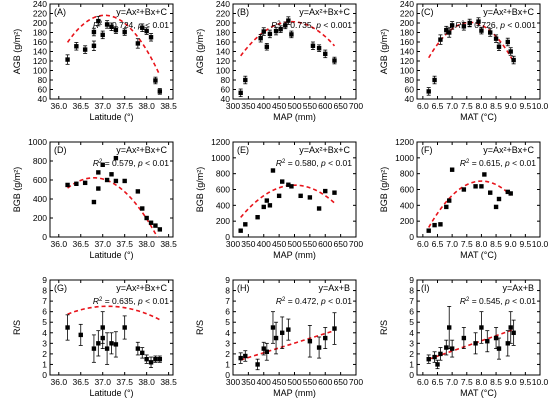  What do you see at coordinates (223, 61) in the screenshot?
I see `y-tick-label: 120` at bounding box center [223, 61].